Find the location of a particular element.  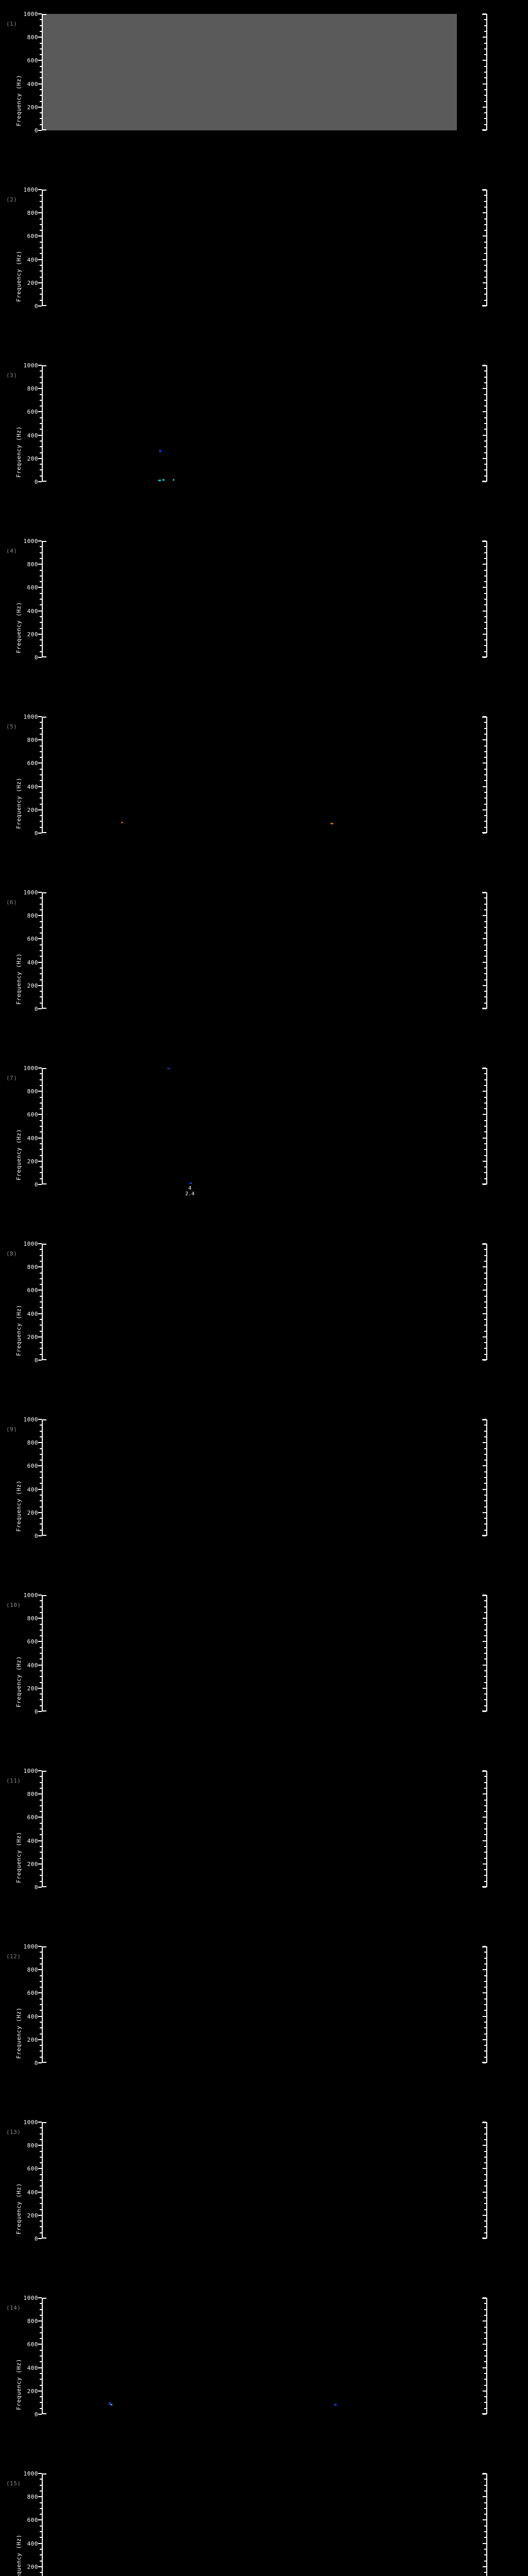

y-axis-left is located at coordinates (42, 775).